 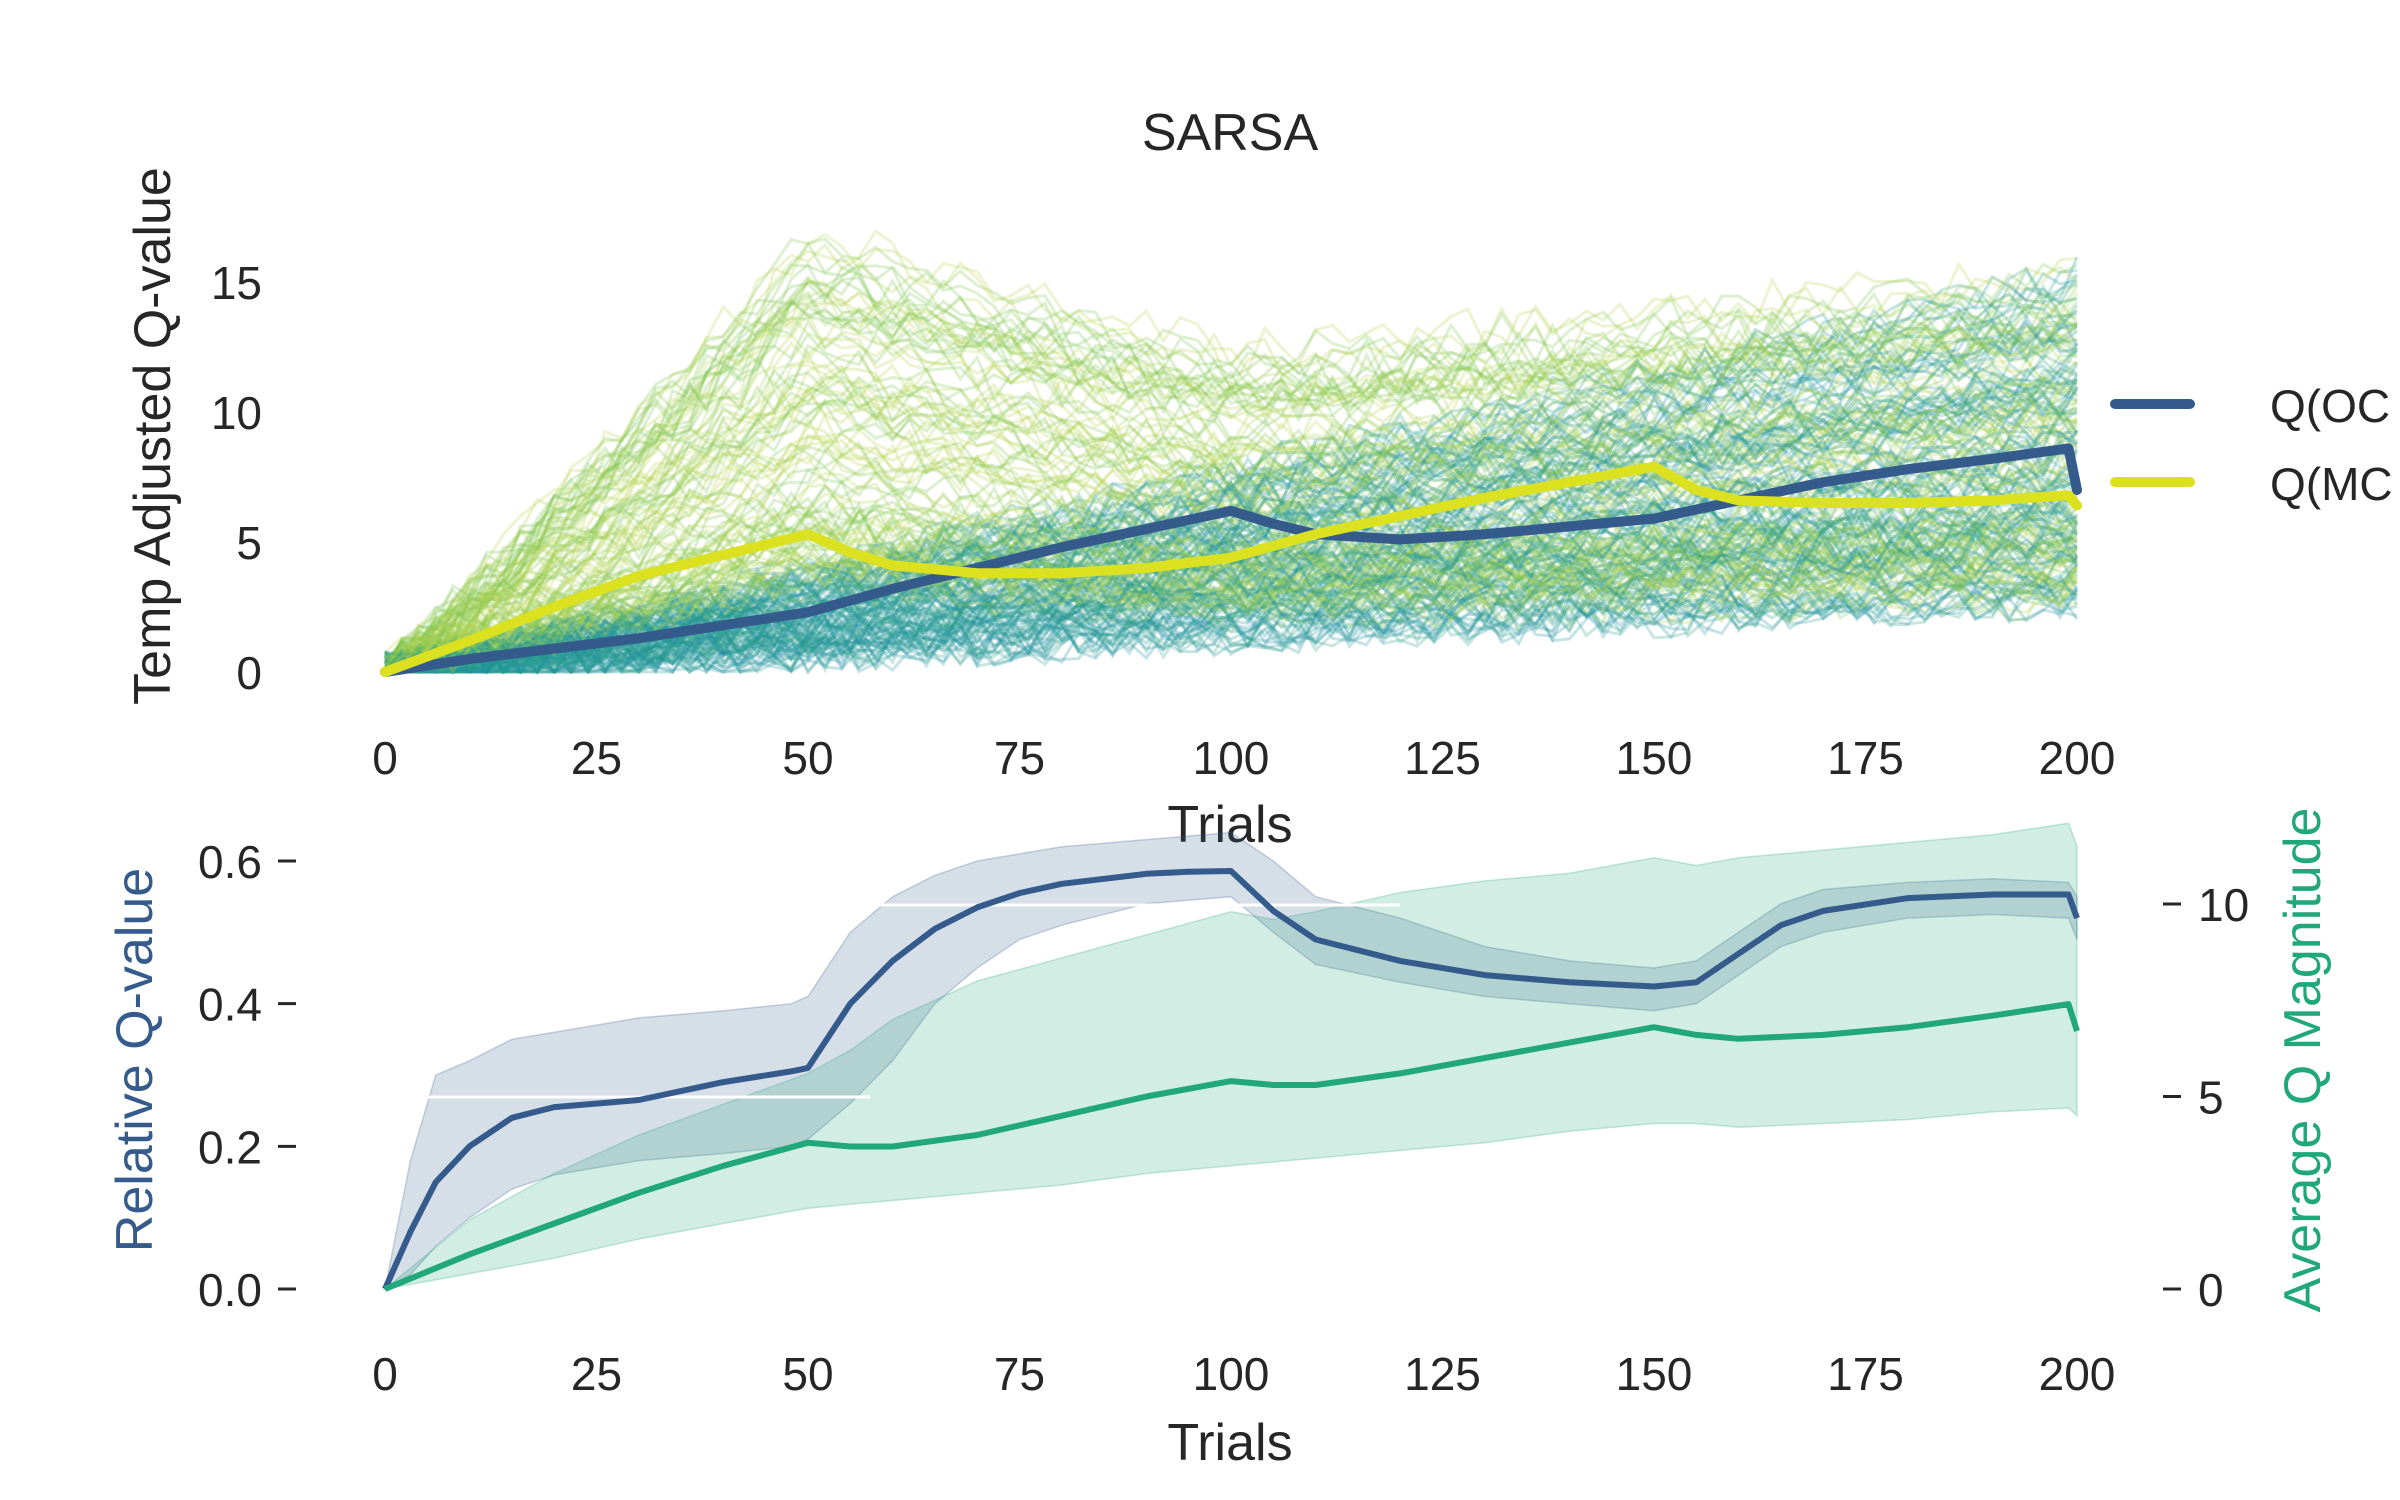 I want to click on top-xlabel: Trials, so click(x=1229, y=825).